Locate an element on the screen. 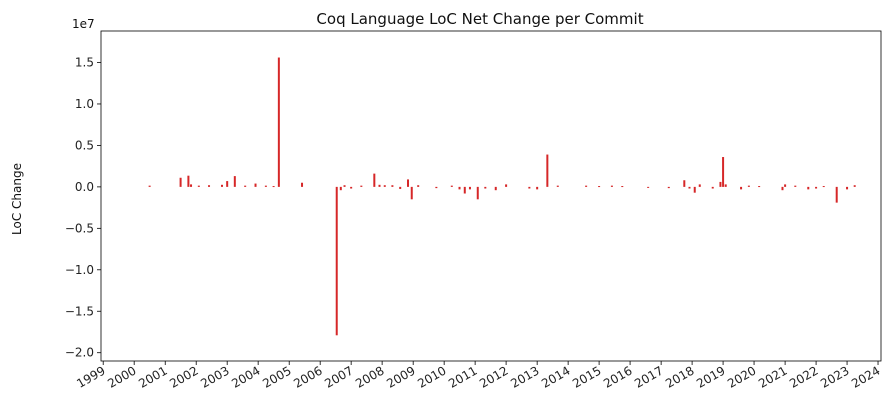  x-tick-label: 2021 is located at coordinates (772, 376).